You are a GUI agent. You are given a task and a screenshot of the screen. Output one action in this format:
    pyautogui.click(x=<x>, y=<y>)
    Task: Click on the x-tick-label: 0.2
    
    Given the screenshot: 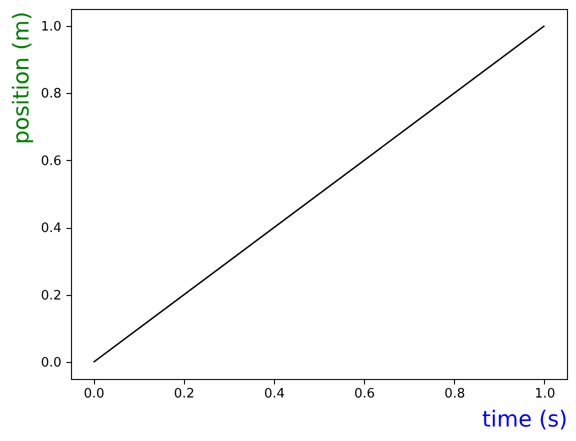 What is the action you would take?
    pyautogui.click(x=184, y=394)
    